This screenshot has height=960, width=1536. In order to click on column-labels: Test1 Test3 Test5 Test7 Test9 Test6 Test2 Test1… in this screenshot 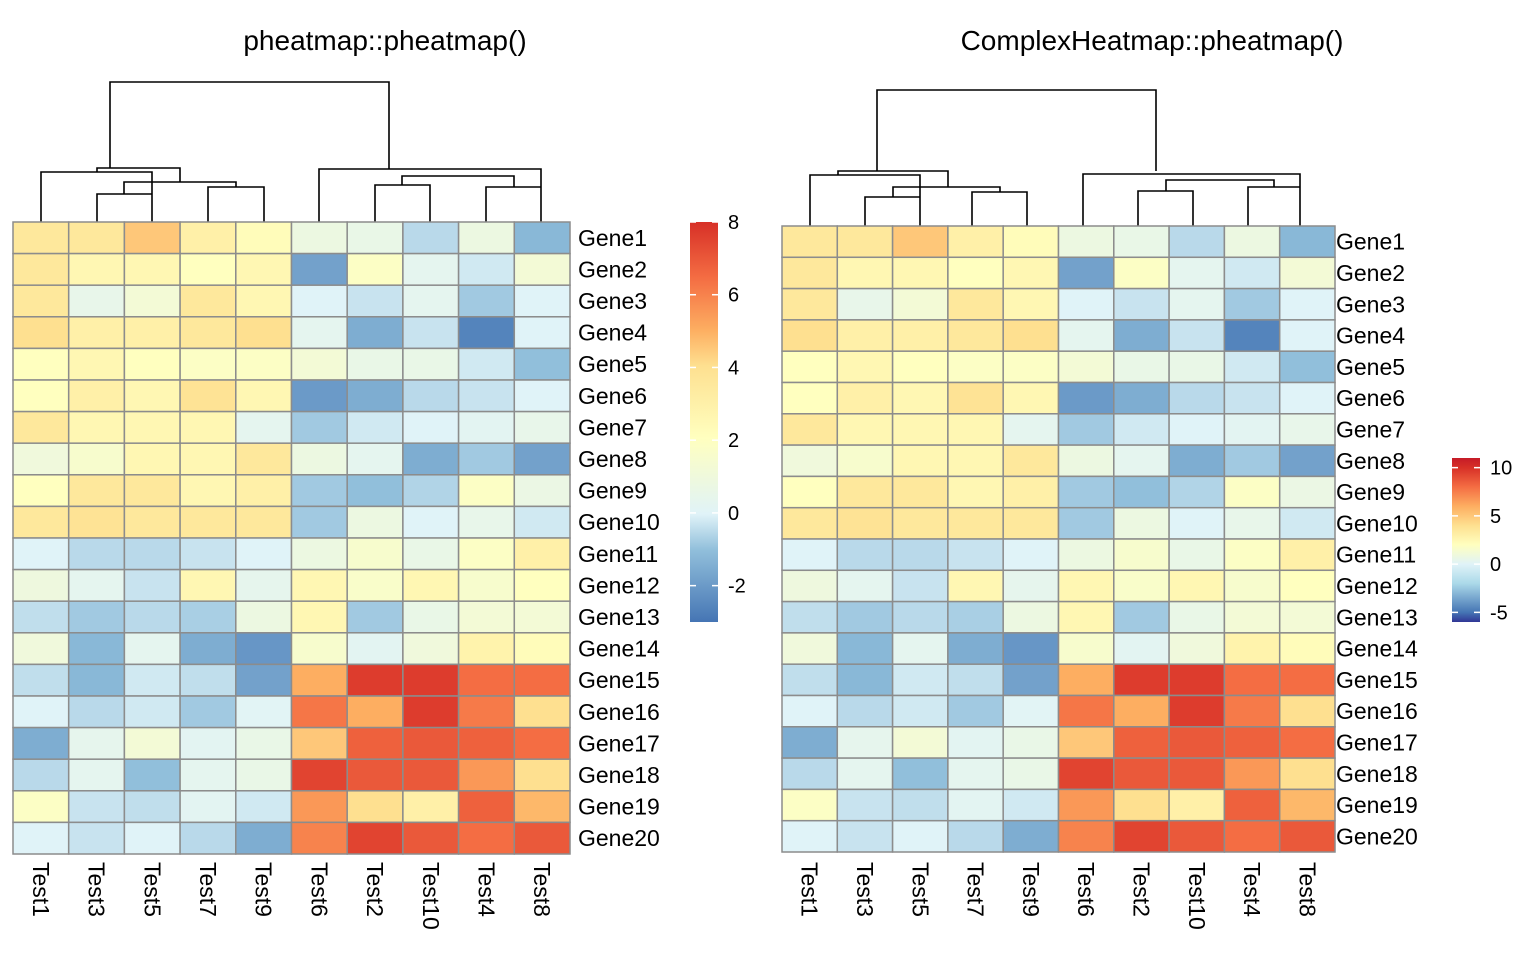, I will do `click(1059, 896)`.